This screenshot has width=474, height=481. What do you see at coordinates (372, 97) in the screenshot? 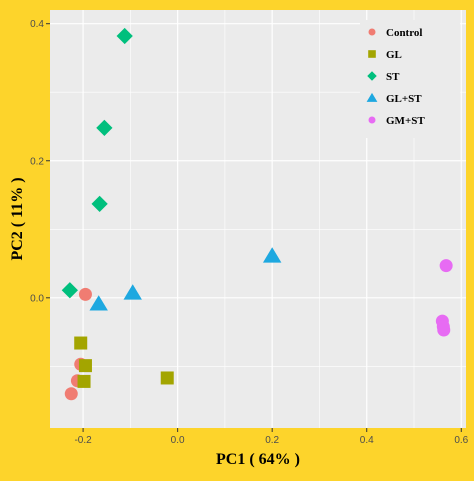
I see `legend-key-gl-st` at bounding box center [372, 97].